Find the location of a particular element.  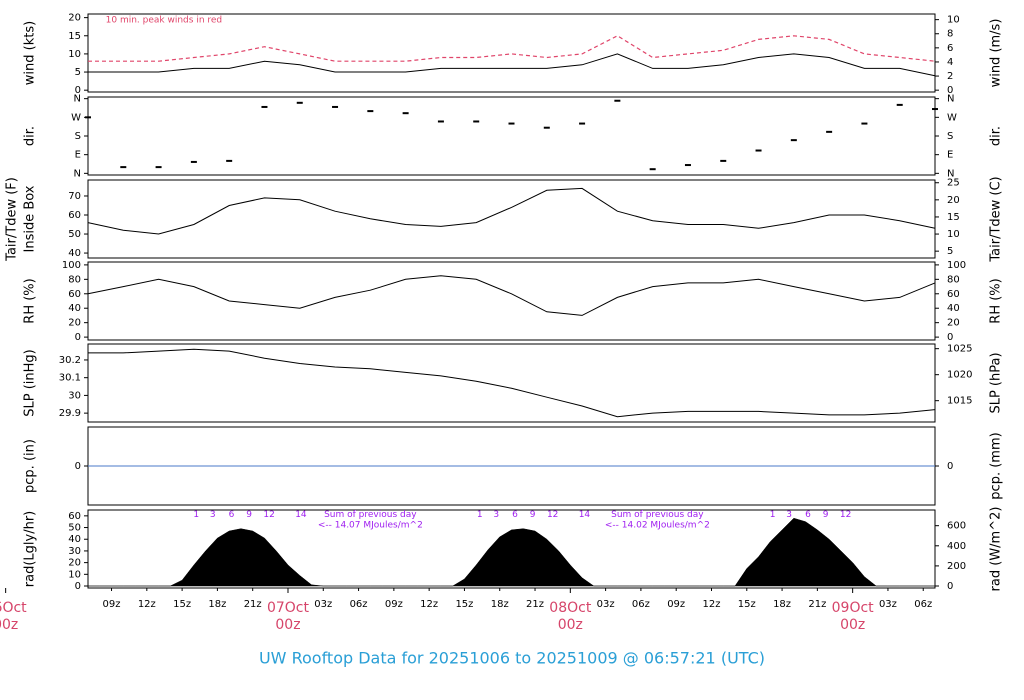

y2-tick-label: 40 is located at coordinates (953, 308).